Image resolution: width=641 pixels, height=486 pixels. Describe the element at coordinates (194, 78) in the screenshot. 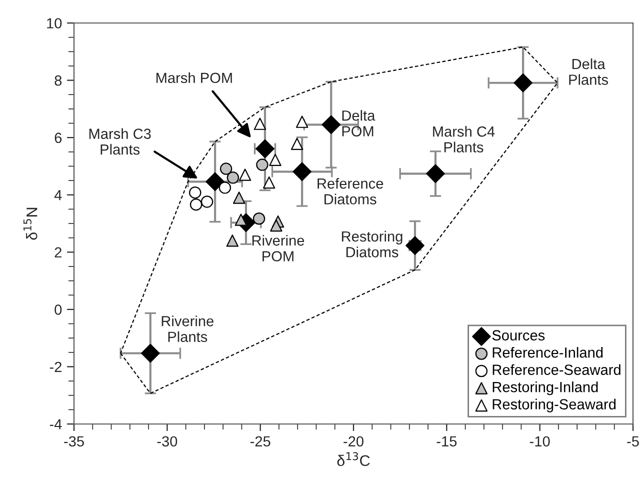

I see `annotation: Marsh POM` at that location.